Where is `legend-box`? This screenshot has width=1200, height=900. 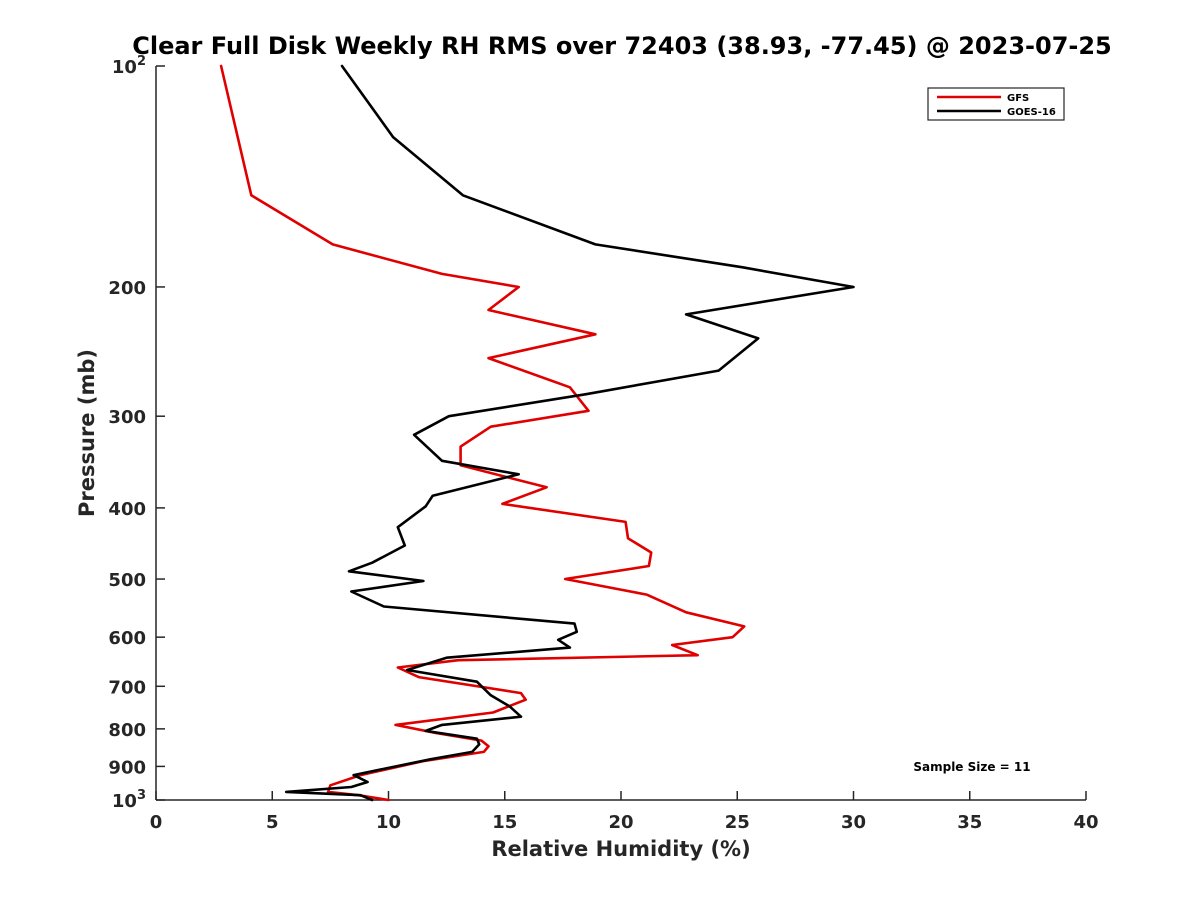
legend-box is located at coordinates (996, 104).